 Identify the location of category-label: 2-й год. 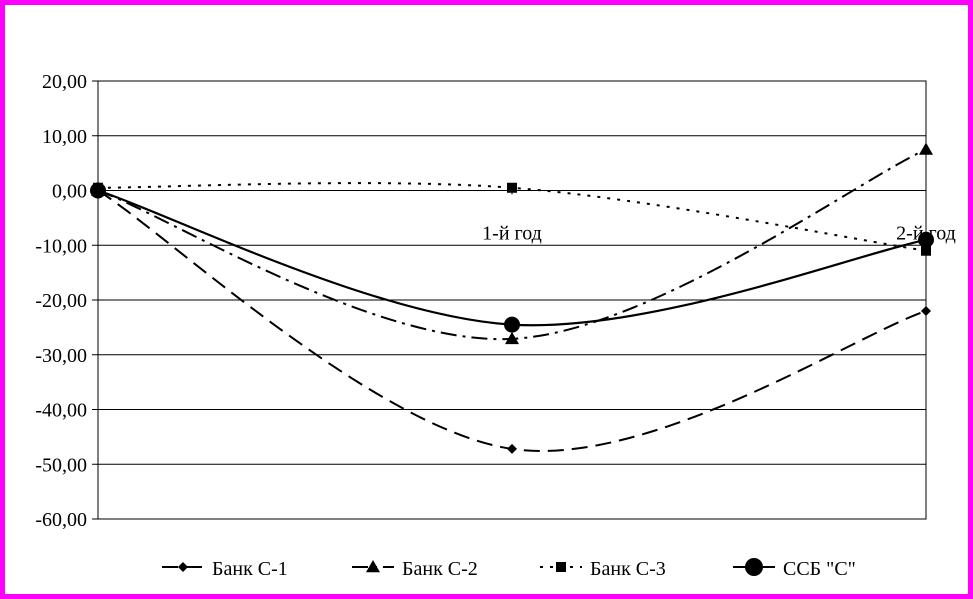
(926, 234).